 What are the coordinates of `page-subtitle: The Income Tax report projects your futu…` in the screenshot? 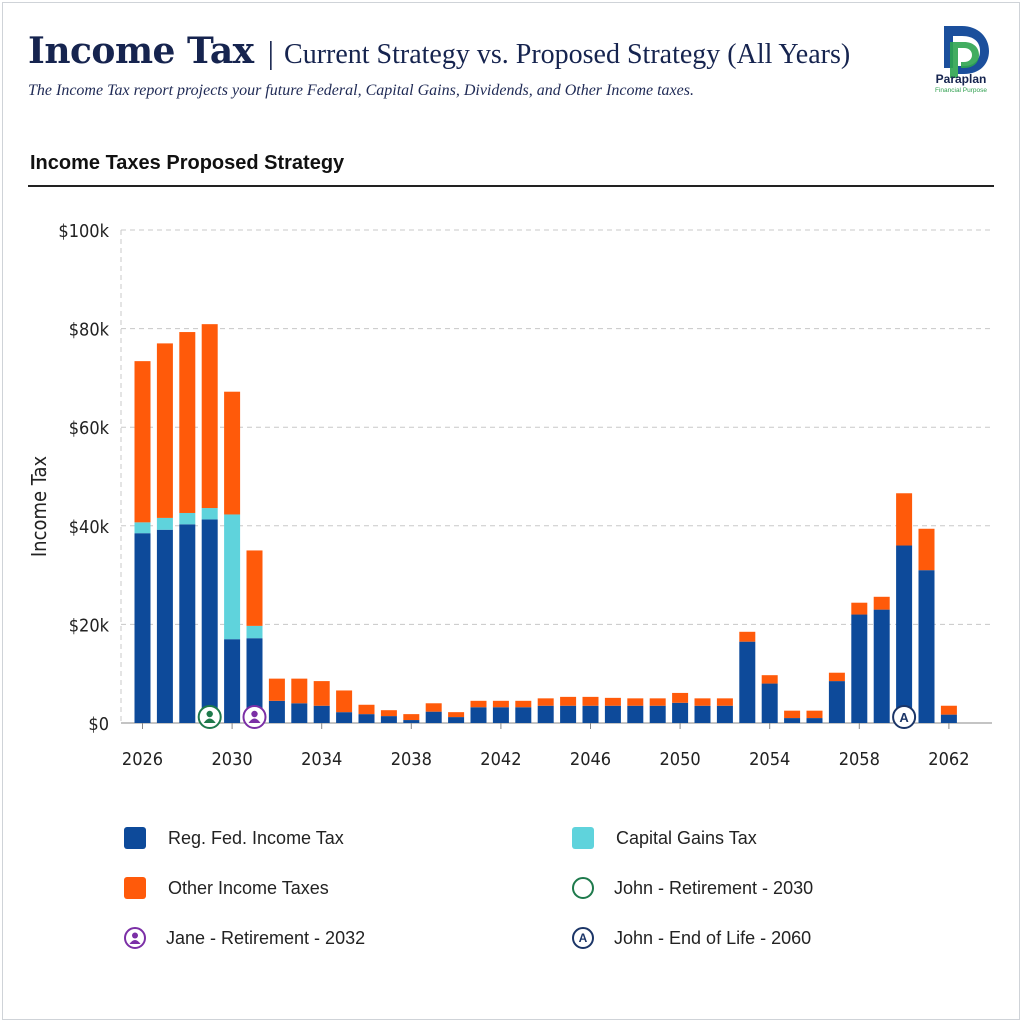 It's located at (361, 90).